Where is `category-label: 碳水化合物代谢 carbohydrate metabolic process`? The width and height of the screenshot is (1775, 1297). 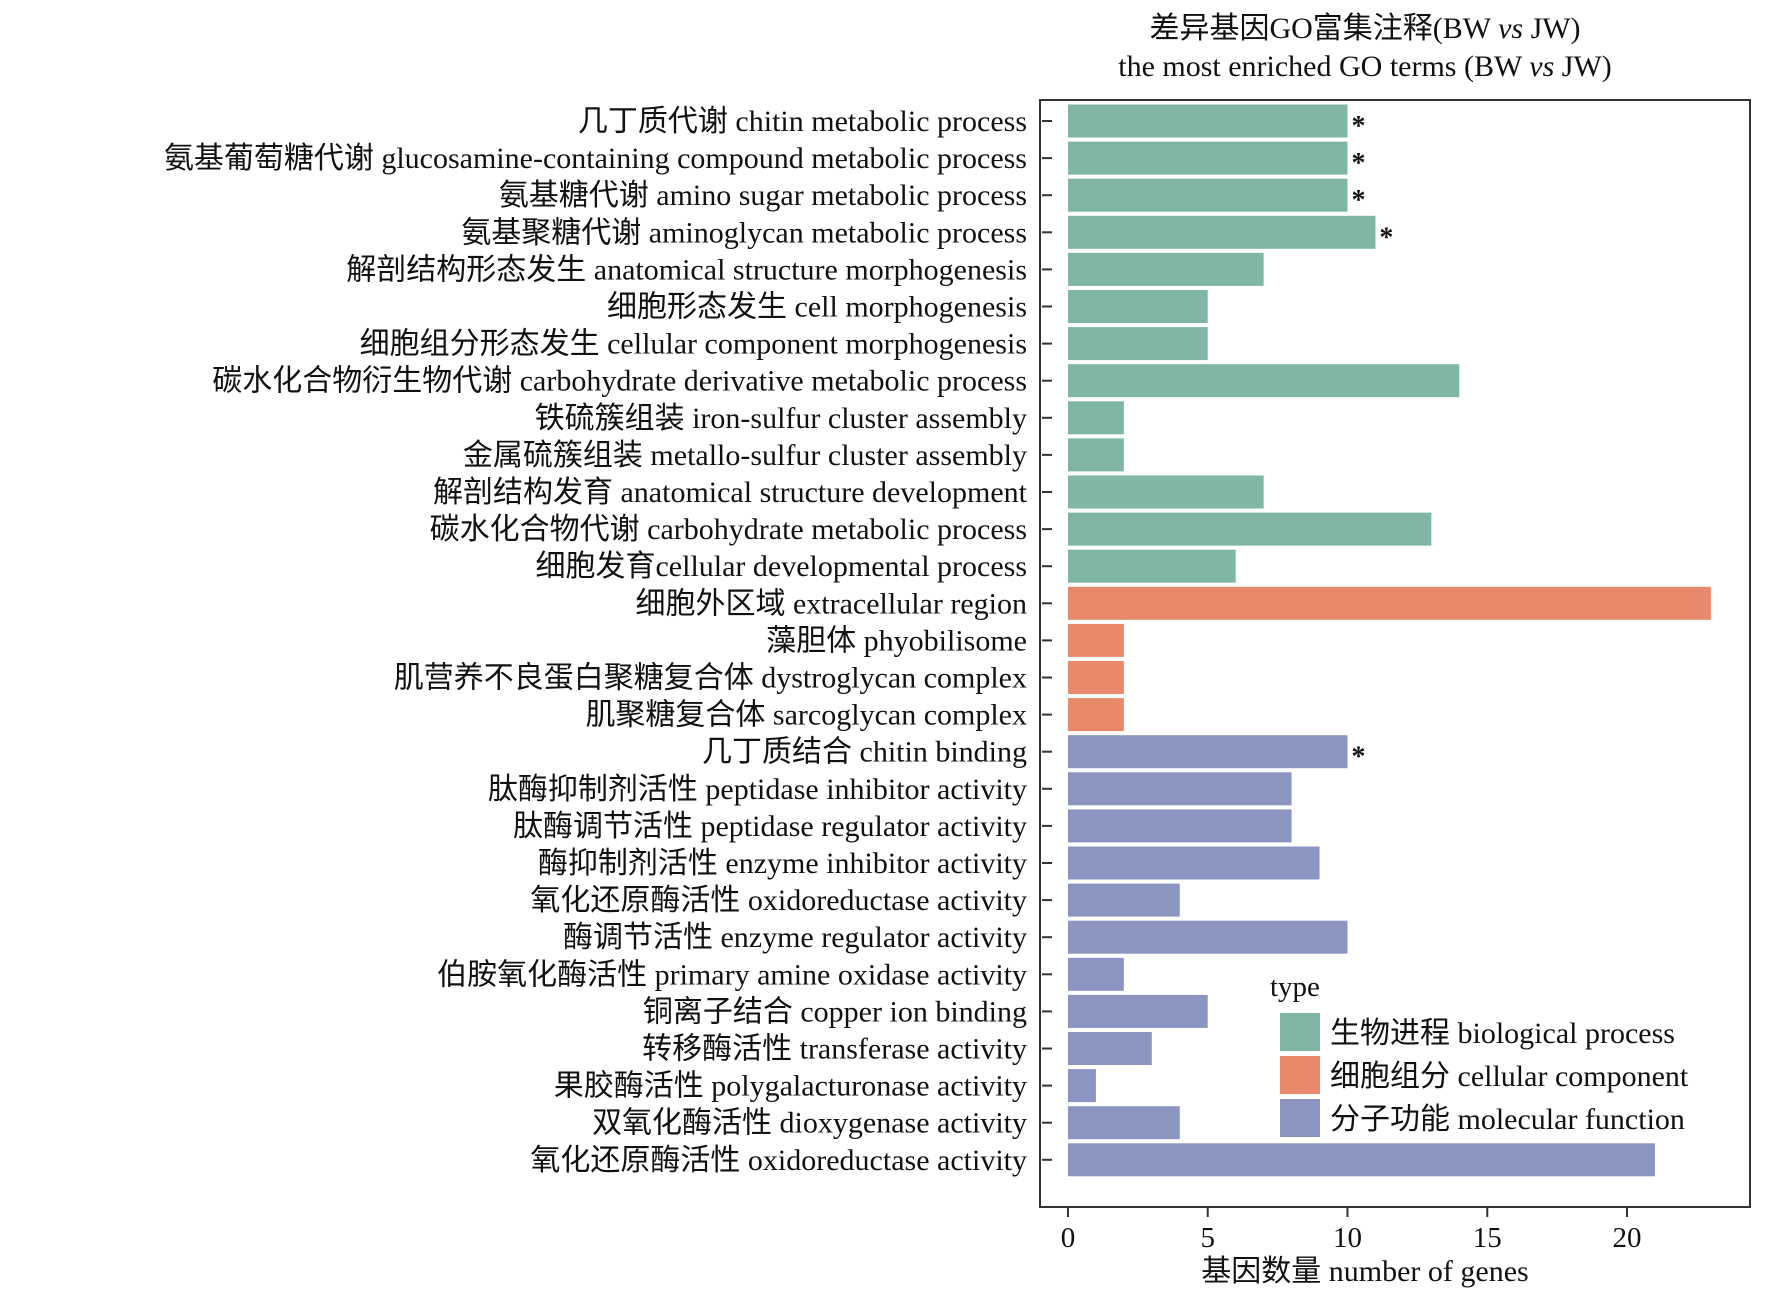
category-label: 碳水化合物代谢 carbohydrate metabolic process is located at coordinates (728, 529).